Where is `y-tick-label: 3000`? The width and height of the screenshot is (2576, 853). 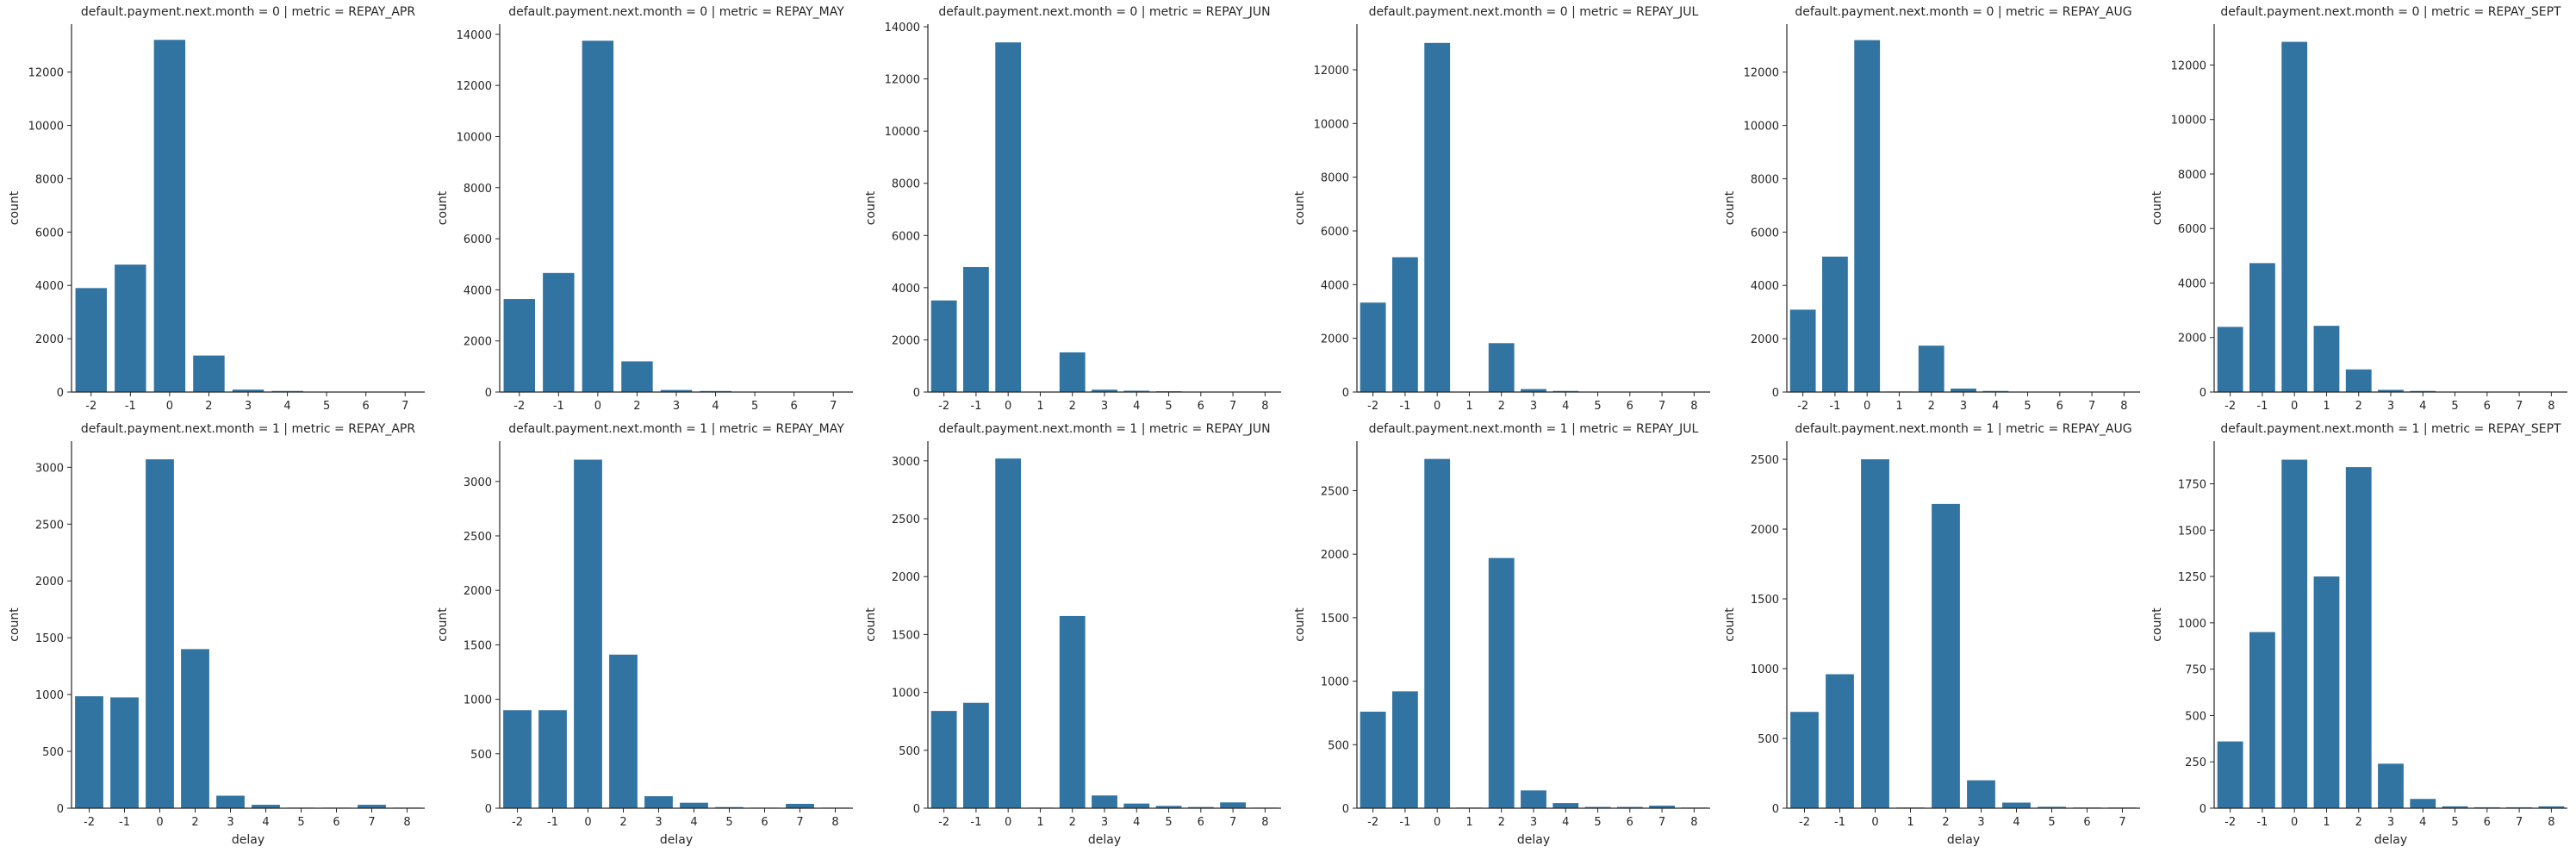 y-tick-label: 3000 is located at coordinates (50, 468).